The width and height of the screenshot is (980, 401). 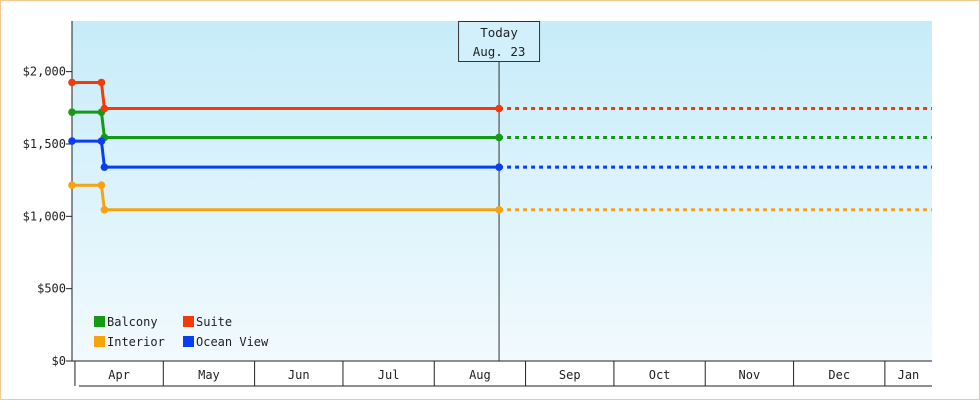 What do you see at coordinates (119, 375) in the screenshot?
I see `month-label: Apr` at bounding box center [119, 375].